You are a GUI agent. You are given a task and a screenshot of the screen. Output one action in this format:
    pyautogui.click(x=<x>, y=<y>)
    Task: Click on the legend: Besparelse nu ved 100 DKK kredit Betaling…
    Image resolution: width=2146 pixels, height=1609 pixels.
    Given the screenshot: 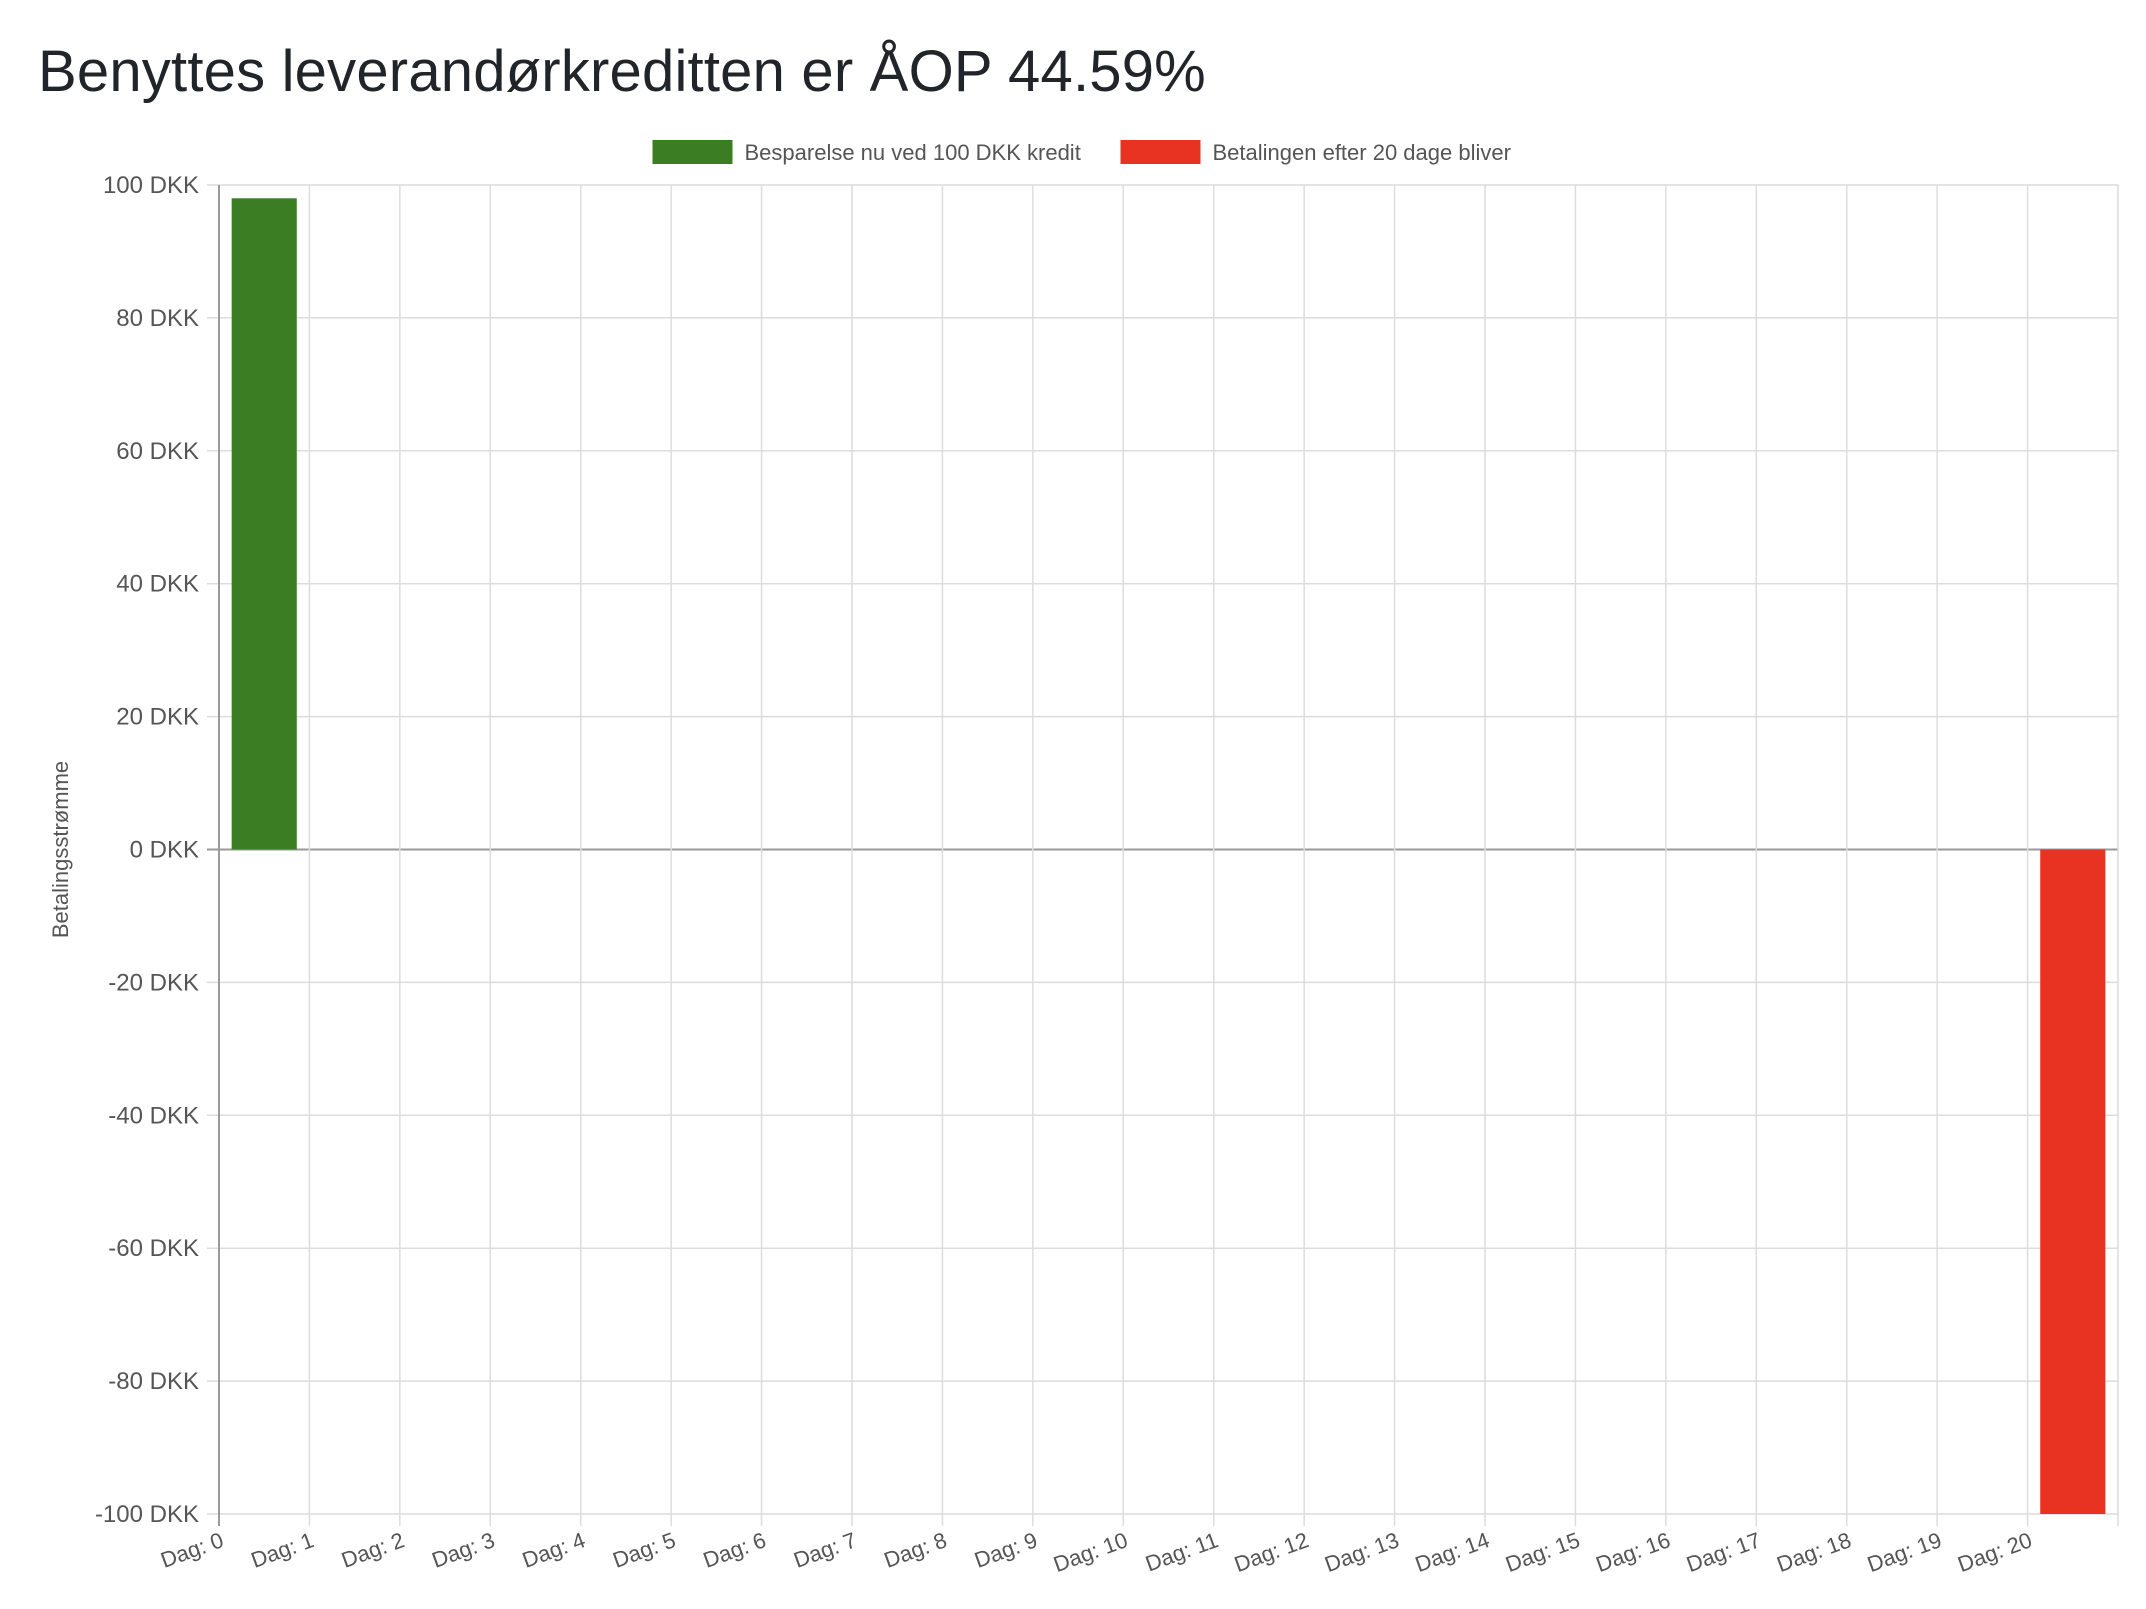 What is the action you would take?
    pyautogui.click(x=1081, y=152)
    